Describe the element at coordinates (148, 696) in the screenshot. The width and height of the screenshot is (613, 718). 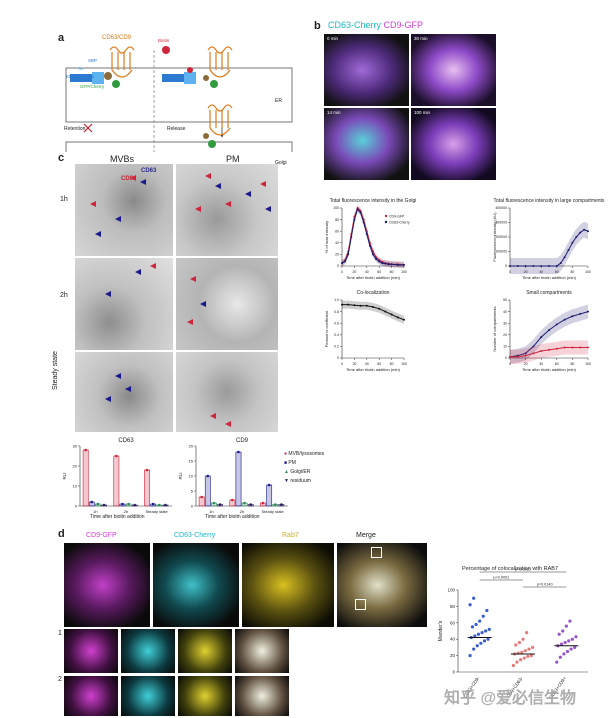
I see `d-zoom2-cd63` at that location.